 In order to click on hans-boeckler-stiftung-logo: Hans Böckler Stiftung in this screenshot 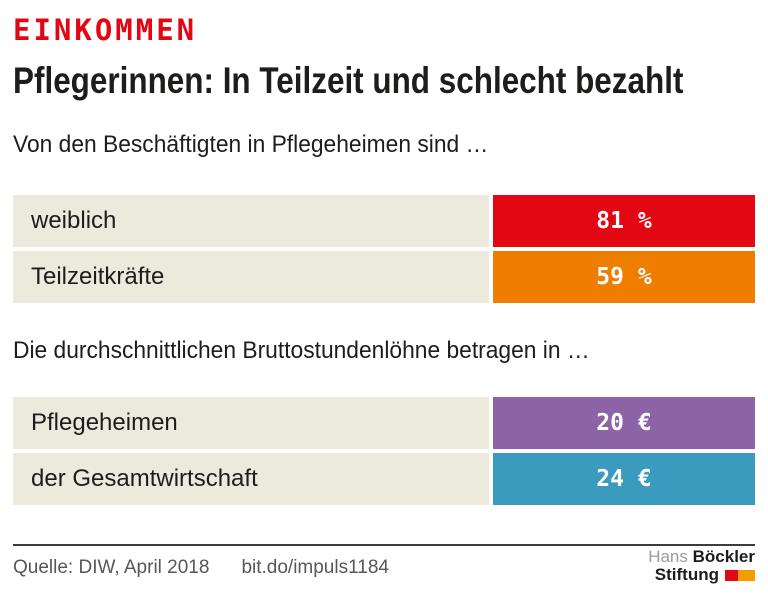, I will do `click(701, 566)`.